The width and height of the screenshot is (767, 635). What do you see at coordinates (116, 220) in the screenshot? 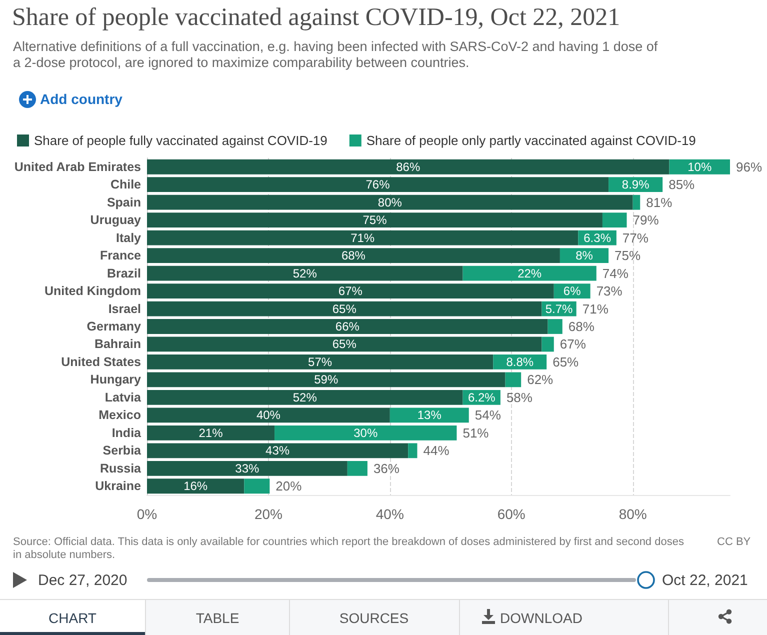
I see `y-tick-label: Uruguay` at bounding box center [116, 220].